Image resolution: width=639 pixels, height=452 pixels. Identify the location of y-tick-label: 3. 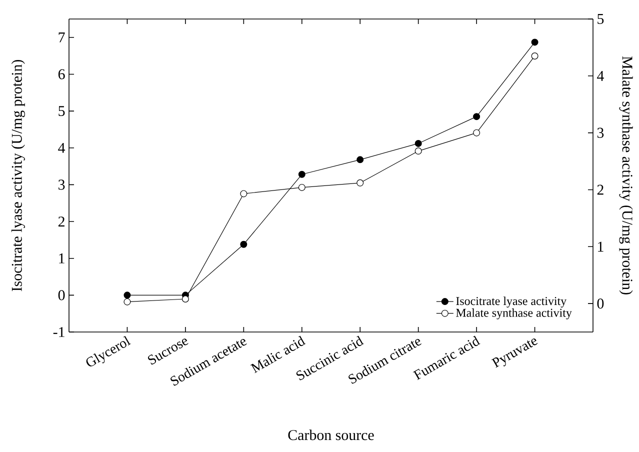
(61, 185).